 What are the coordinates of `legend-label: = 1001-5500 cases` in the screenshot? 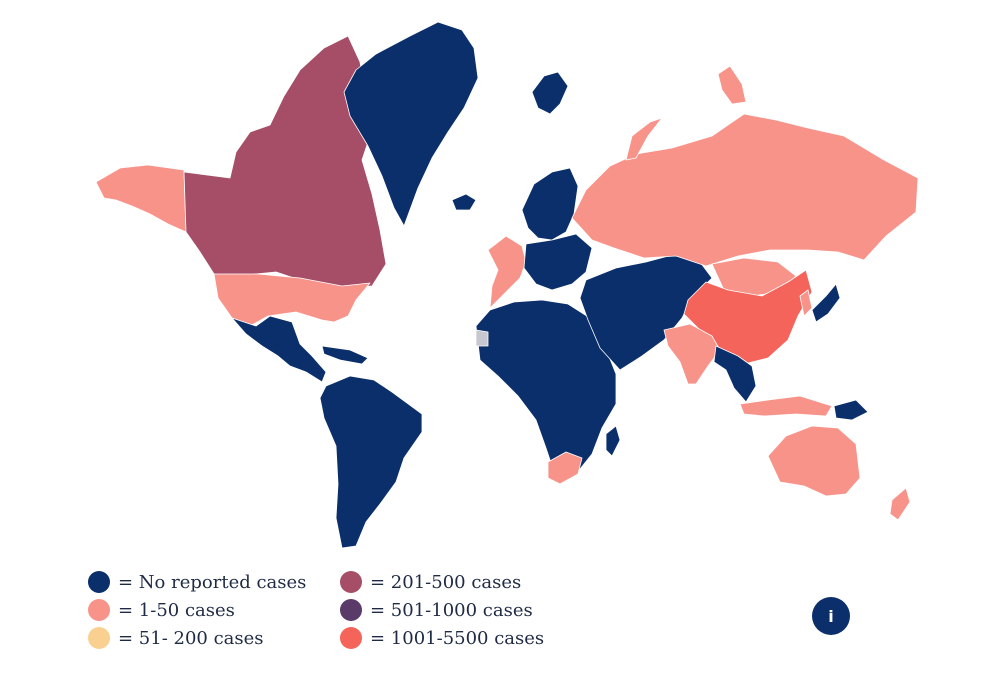 It's located at (457, 638).